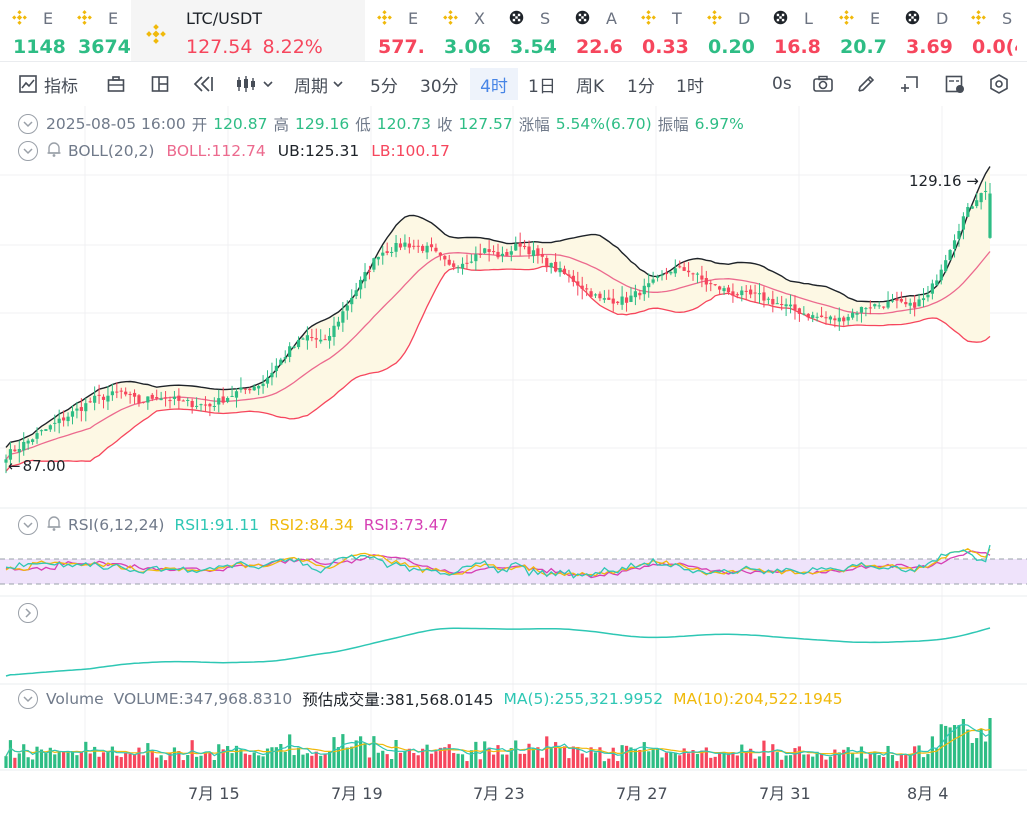 This screenshot has width=1027, height=819. Describe the element at coordinates (48, 84) in the screenshot. I see `indicator-button: 指标` at that location.